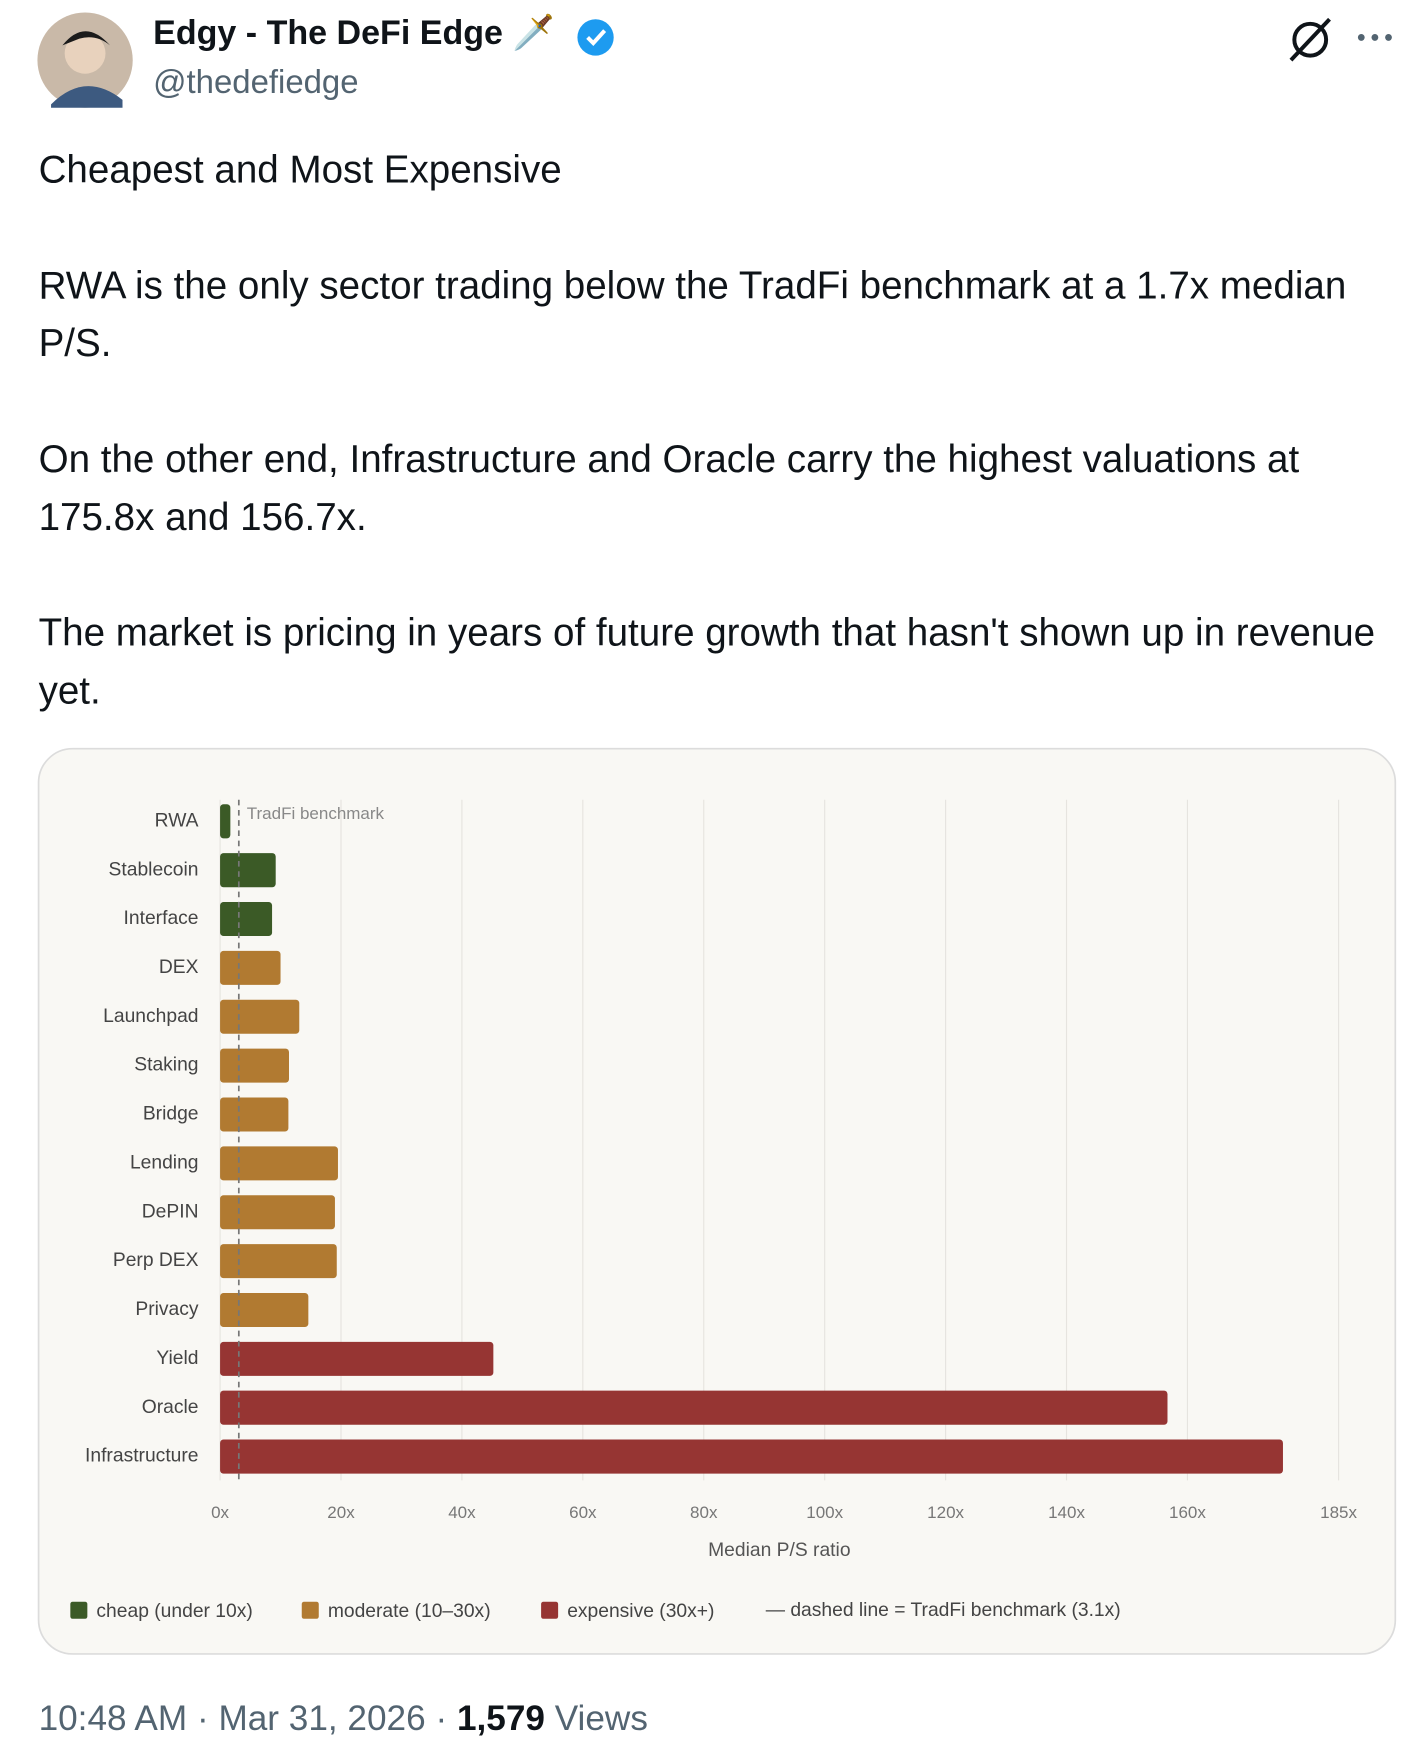 The image size is (1418, 1764). What do you see at coordinates (640, 1611) in the screenshot?
I see `legend-label: expensive (30x+)` at bounding box center [640, 1611].